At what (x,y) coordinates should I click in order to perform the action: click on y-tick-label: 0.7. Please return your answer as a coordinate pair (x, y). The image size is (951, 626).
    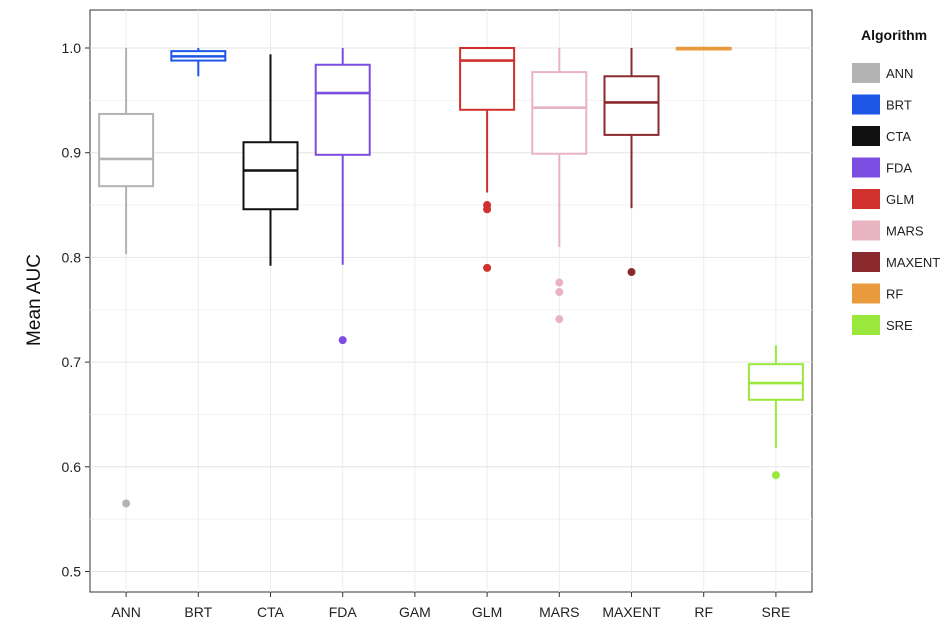
    Looking at the image, I should click on (72, 362).